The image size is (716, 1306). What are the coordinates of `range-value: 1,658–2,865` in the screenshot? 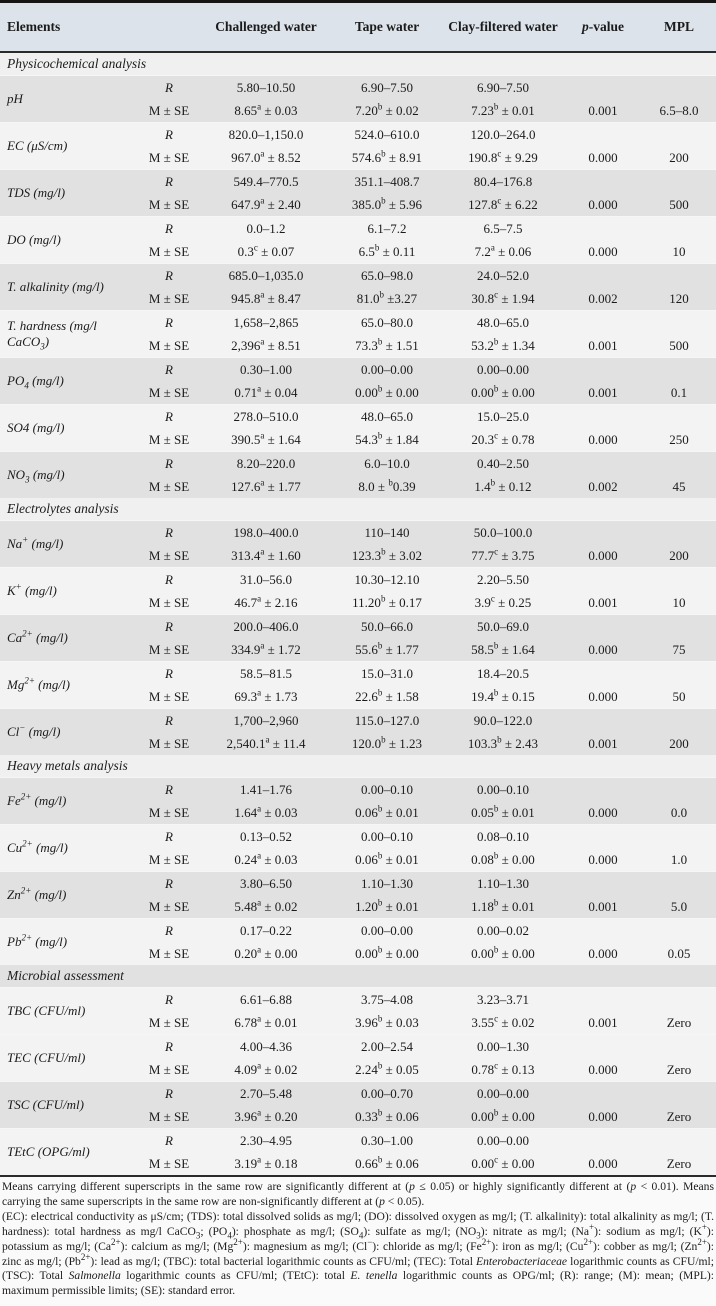 It's located at (266, 322).